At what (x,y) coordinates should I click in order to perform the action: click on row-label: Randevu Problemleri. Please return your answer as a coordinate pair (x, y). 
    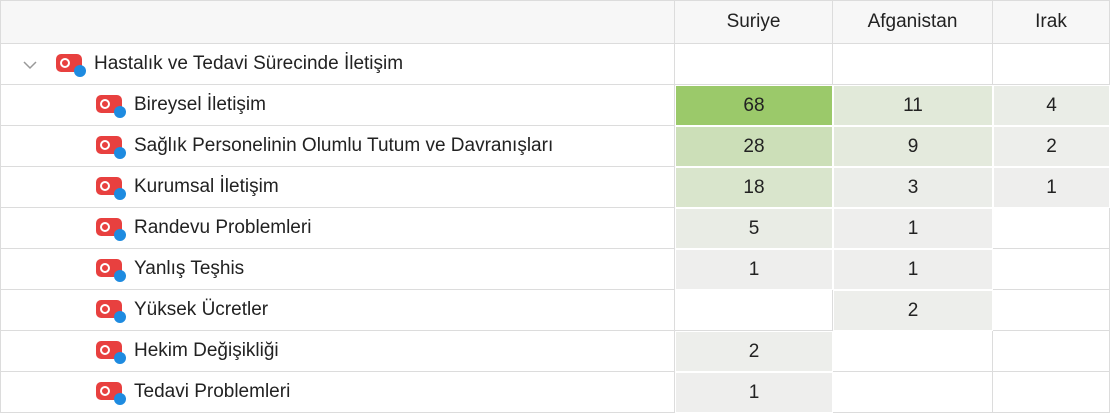
    Looking at the image, I should click on (337, 228).